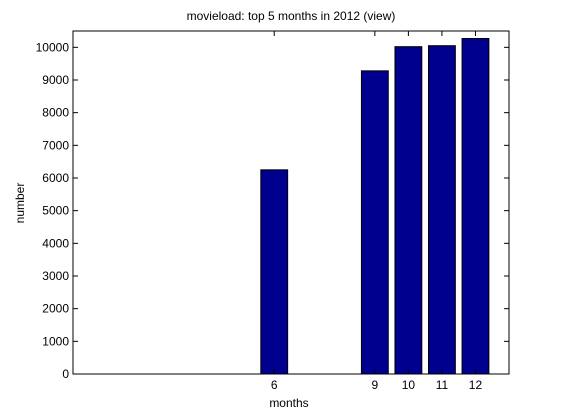 This screenshot has width=561, height=420. Describe the element at coordinates (55, 276) in the screenshot. I see `y-tick-label: 3000` at that location.